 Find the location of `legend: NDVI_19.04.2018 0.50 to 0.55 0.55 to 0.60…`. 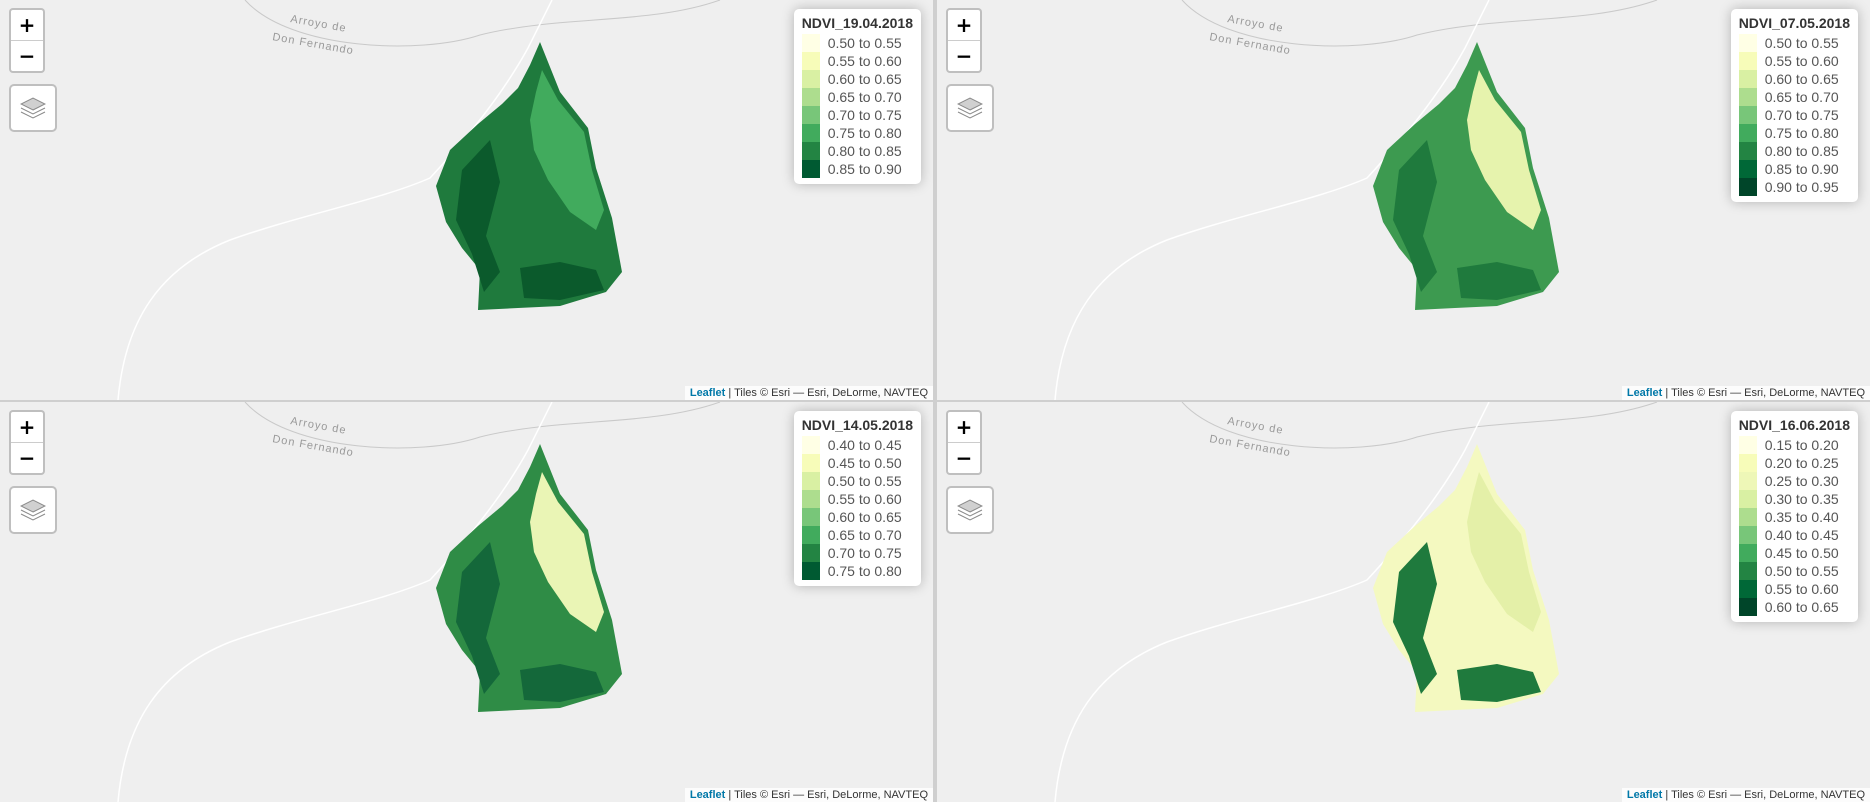

legend: NDVI_19.04.2018 0.50 to 0.55 0.55 to 0.60… is located at coordinates (857, 96).